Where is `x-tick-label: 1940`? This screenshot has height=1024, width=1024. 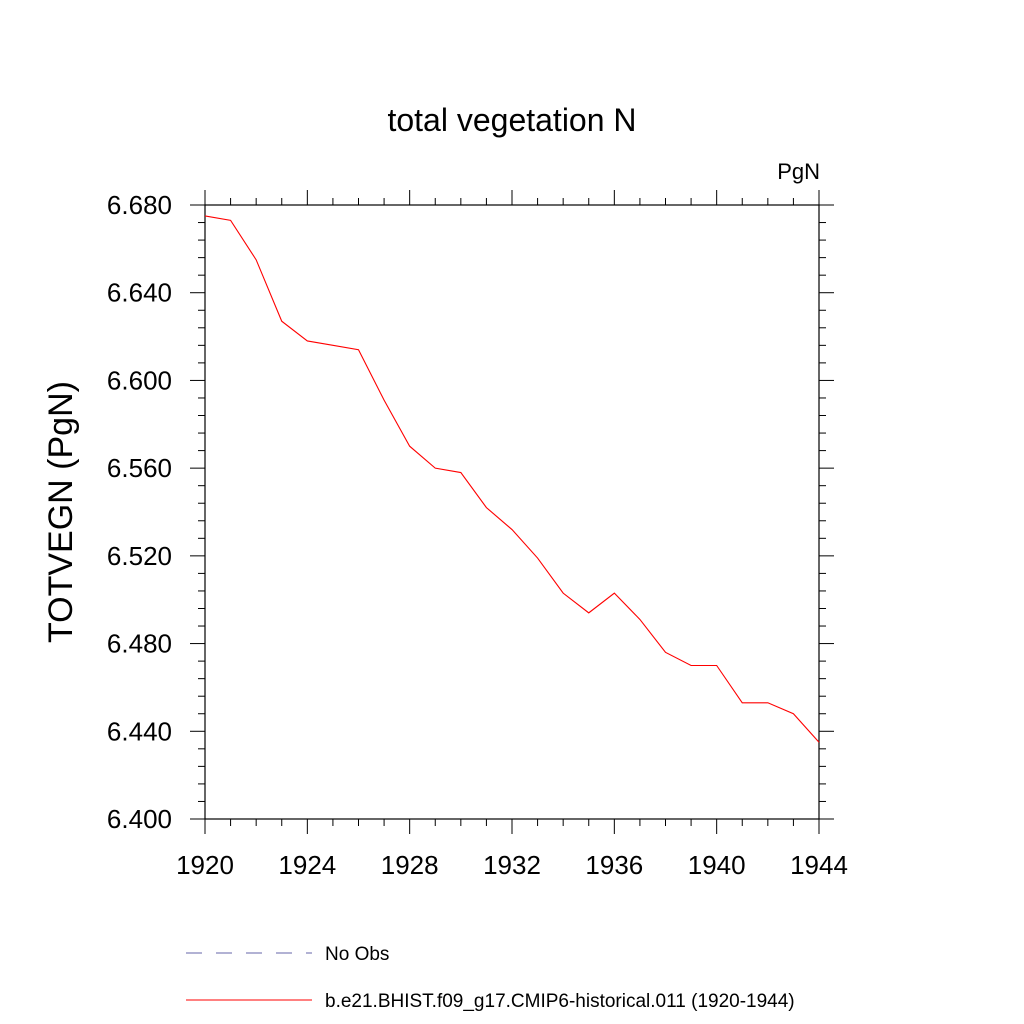
x-tick-label: 1940 is located at coordinates (717, 865).